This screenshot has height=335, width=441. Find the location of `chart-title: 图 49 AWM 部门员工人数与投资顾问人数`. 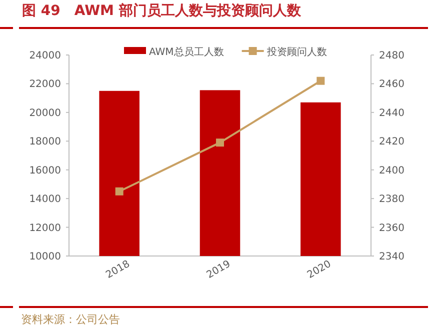

chart-title: 图 49 AWM 部门员工人数与投资顾问人数 is located at coordinates (162, 10).